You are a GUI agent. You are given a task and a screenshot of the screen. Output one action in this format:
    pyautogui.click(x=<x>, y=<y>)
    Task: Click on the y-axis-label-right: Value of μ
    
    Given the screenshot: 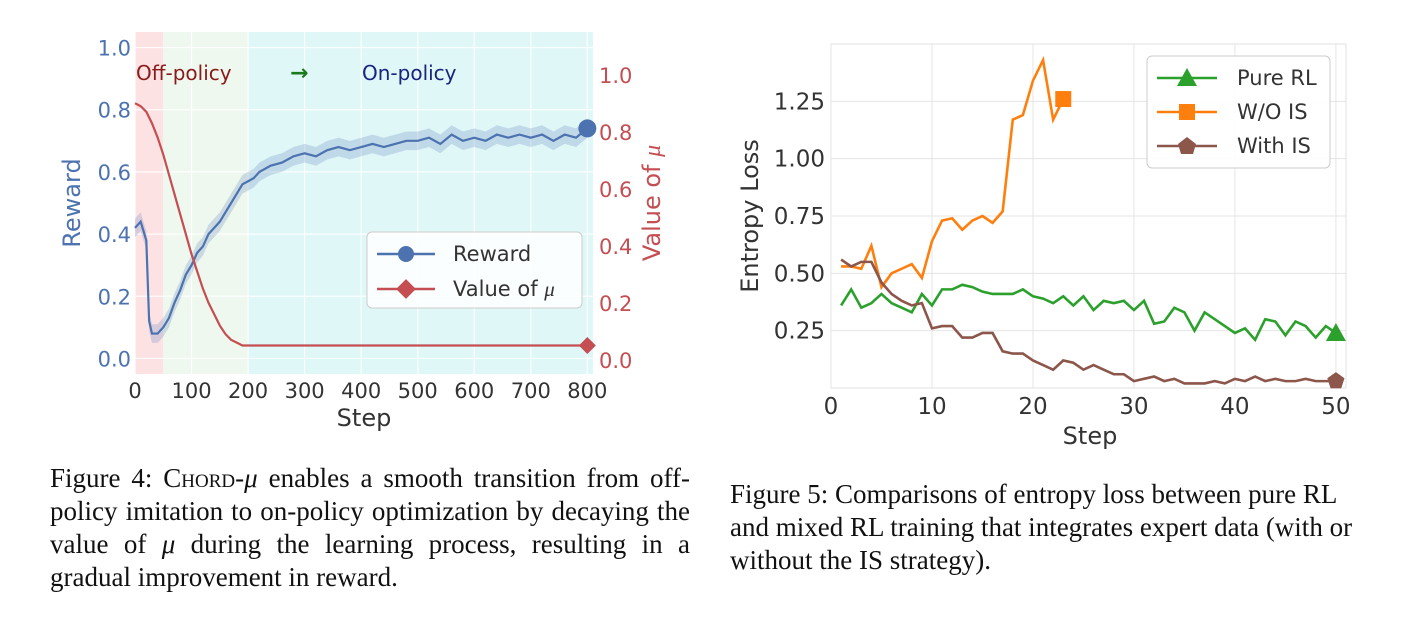 What is the action you would take?
    pyautogui.click(x=652, y=203)
    